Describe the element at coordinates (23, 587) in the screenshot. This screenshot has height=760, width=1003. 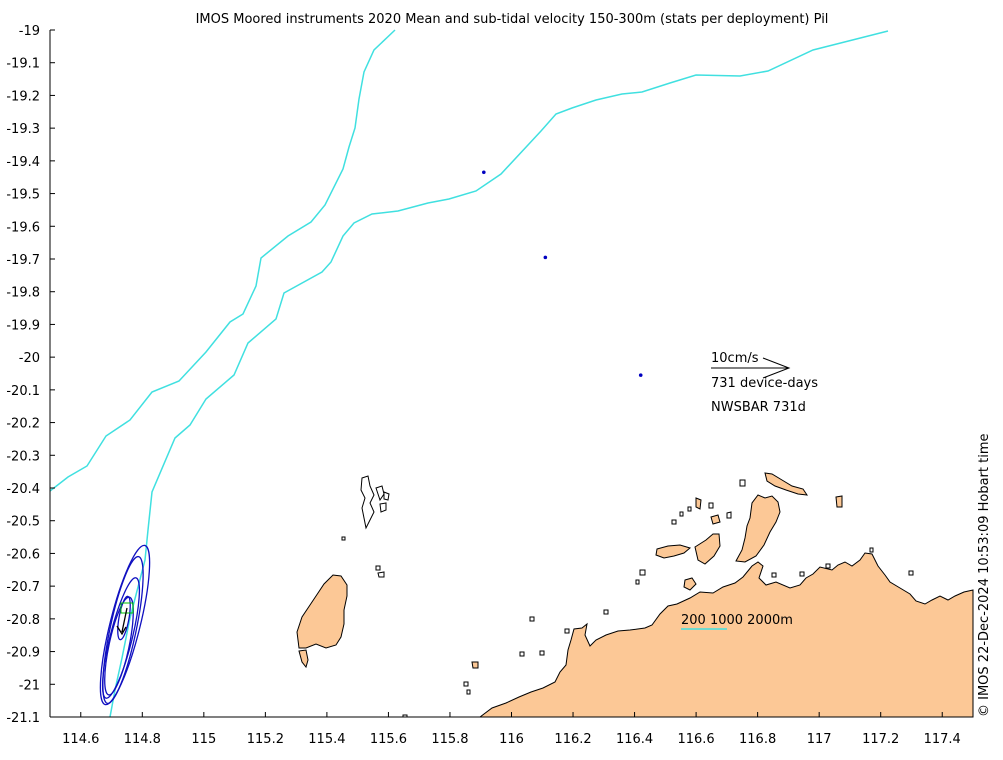
I see `y-tick-label: -20.7` at that location.